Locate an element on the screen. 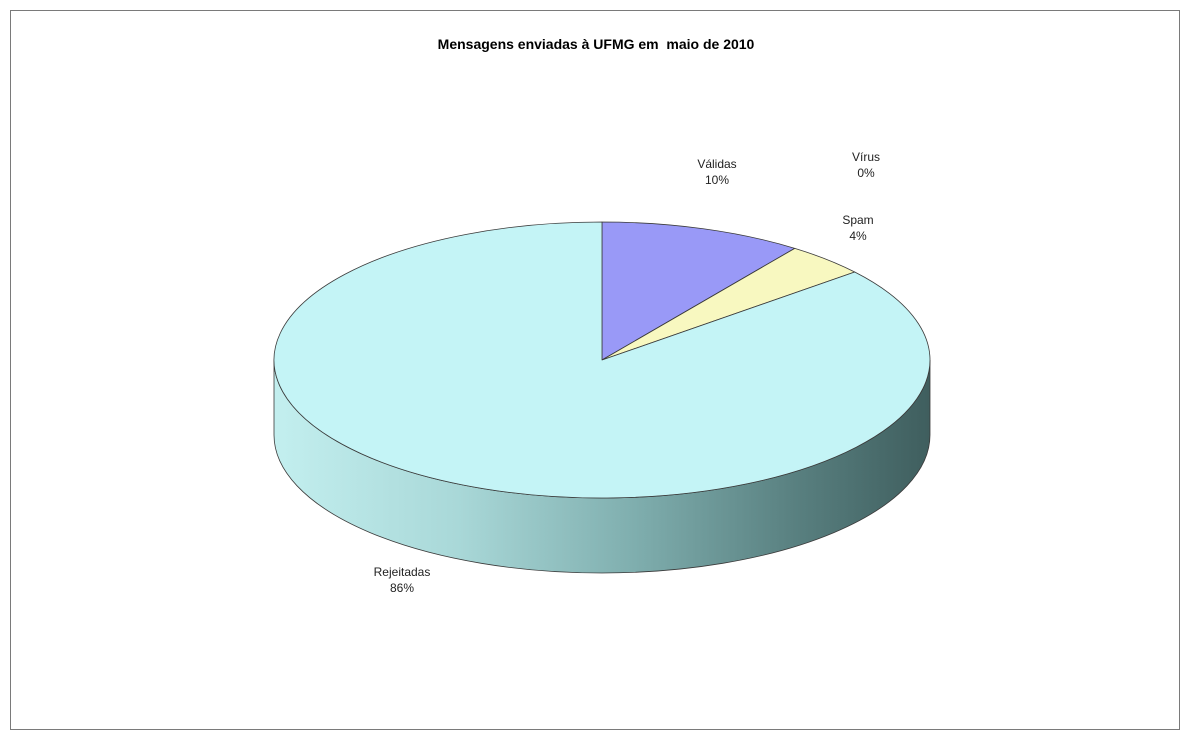 The width and height of the screenshot is (1192, 730). slice-percent-validas: 10% is located at coordinates (717, 180).